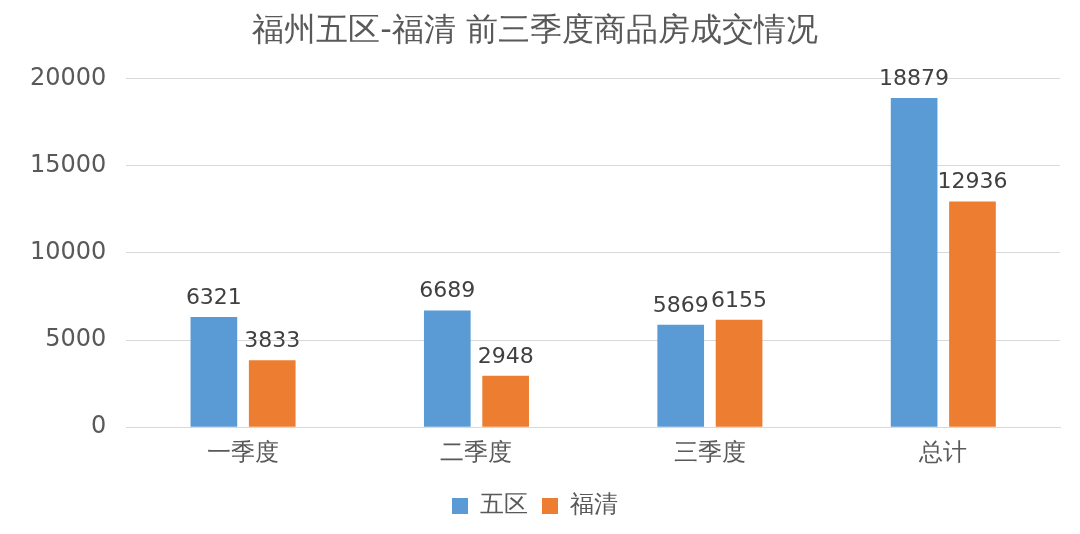 This screenshot has width=1080, height=534. I want to click on x-tick-label: 三季度, so click(709, 451).